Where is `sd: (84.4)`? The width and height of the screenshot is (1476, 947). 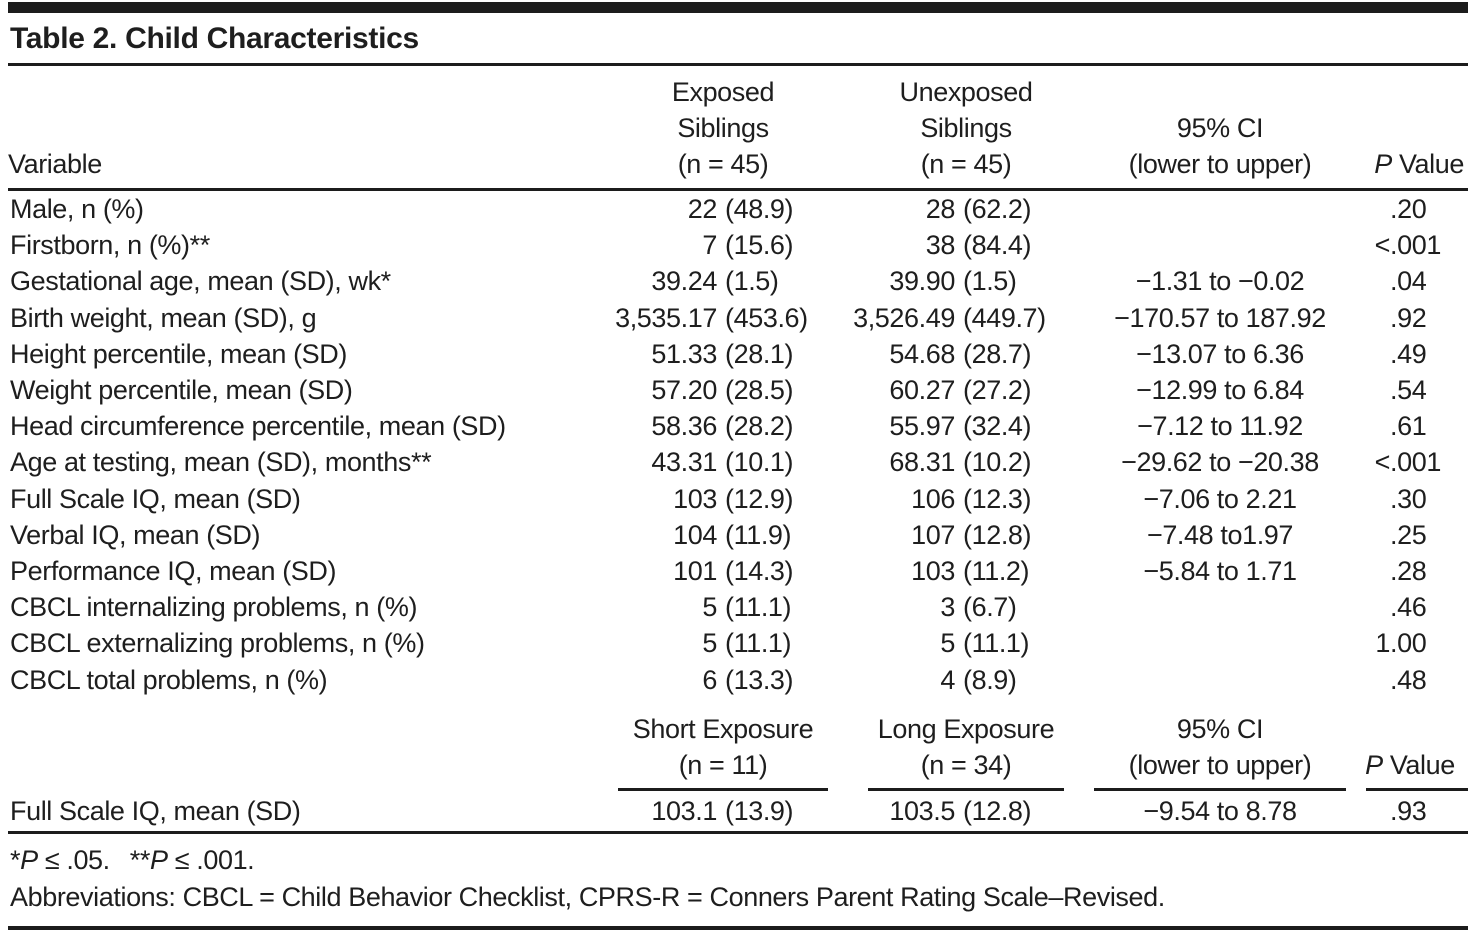 sd: (84.4) is located at coordinates (997, 245).